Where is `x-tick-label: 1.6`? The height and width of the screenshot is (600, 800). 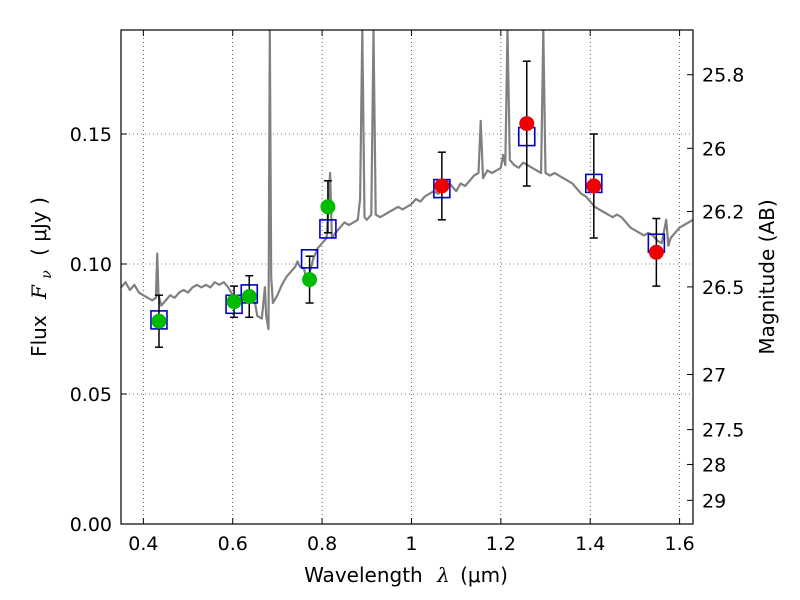
x-tick-label: 1.6 is located at coordinates (679, 544).